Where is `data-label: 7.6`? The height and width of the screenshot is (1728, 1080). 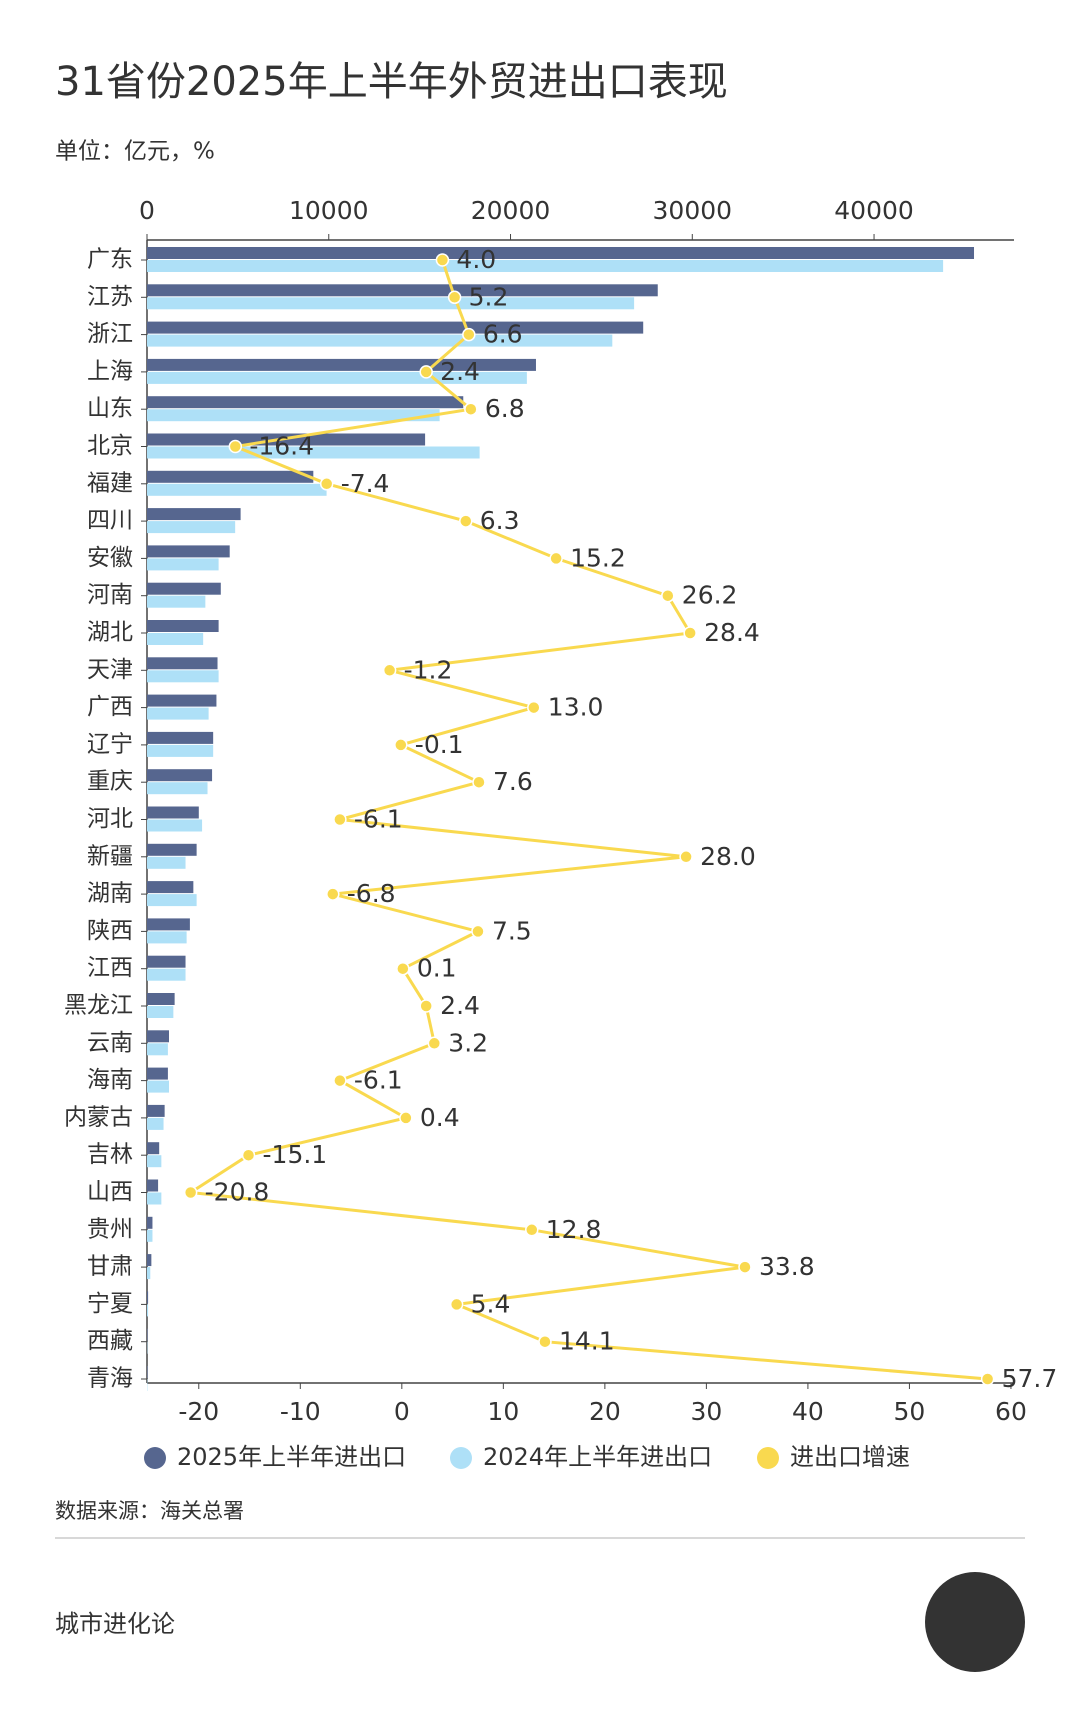 data-label: 7.6 is located at coordinates (513, 781).